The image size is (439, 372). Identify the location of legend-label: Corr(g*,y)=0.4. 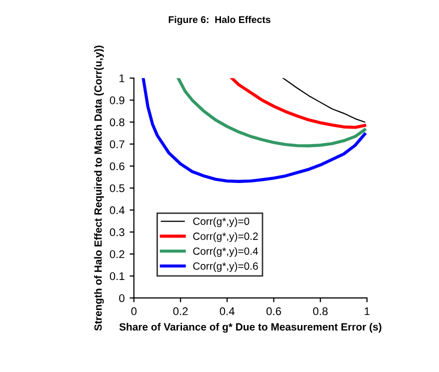
(225, 252).